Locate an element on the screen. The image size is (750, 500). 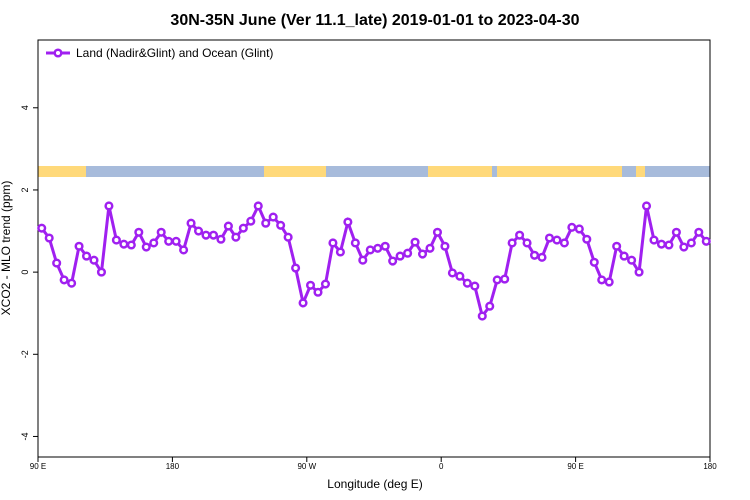
y-tick-label: 4 is located at coordinates (25, 107).